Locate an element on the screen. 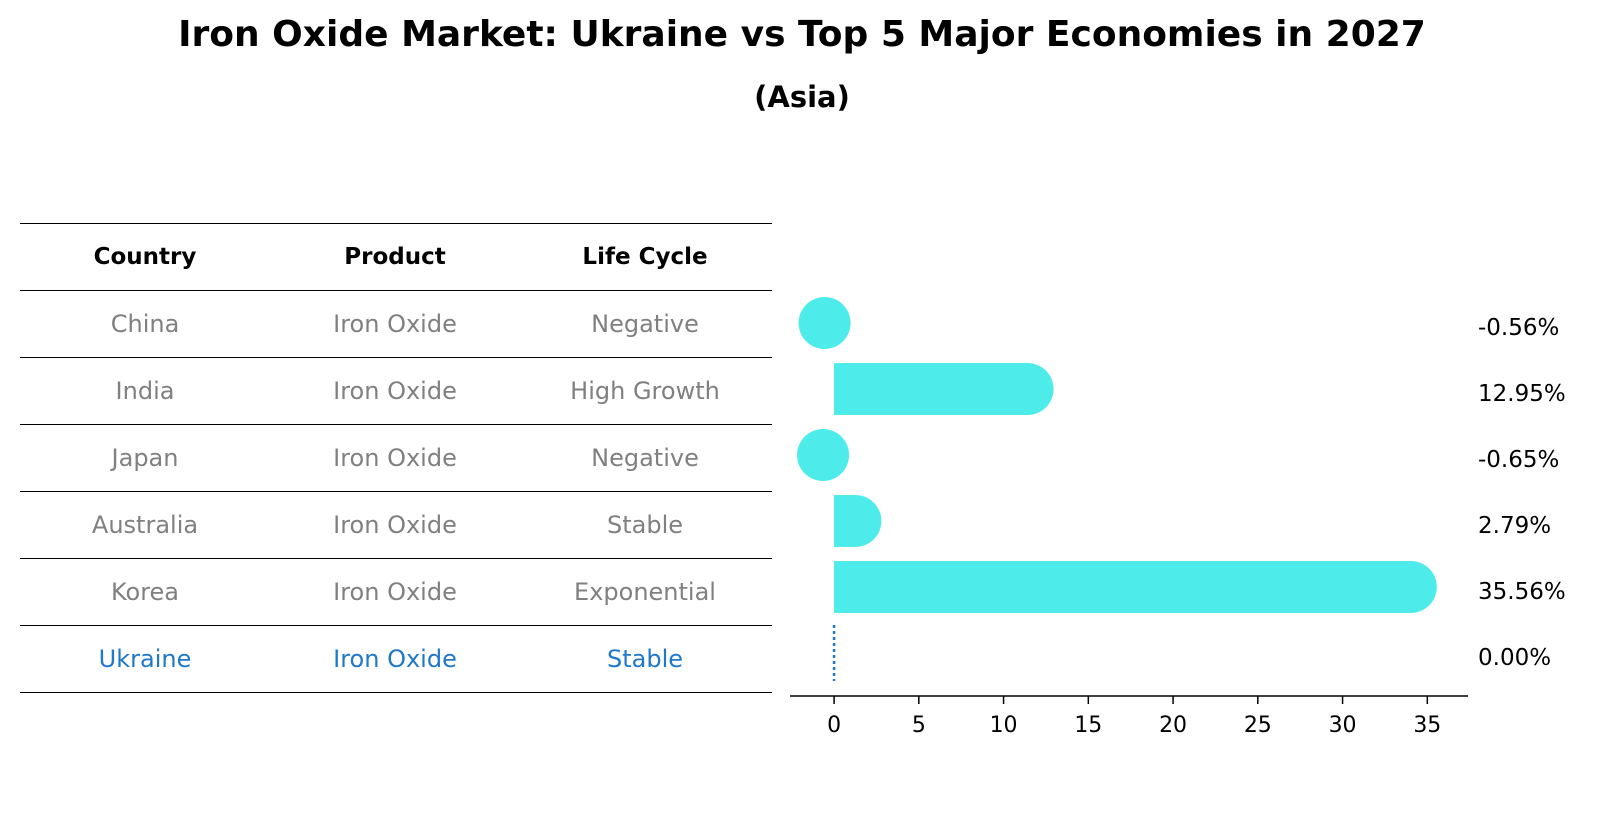 This screenshot has width=1604, height=823. bar-india is located at coordinates (944, 389).